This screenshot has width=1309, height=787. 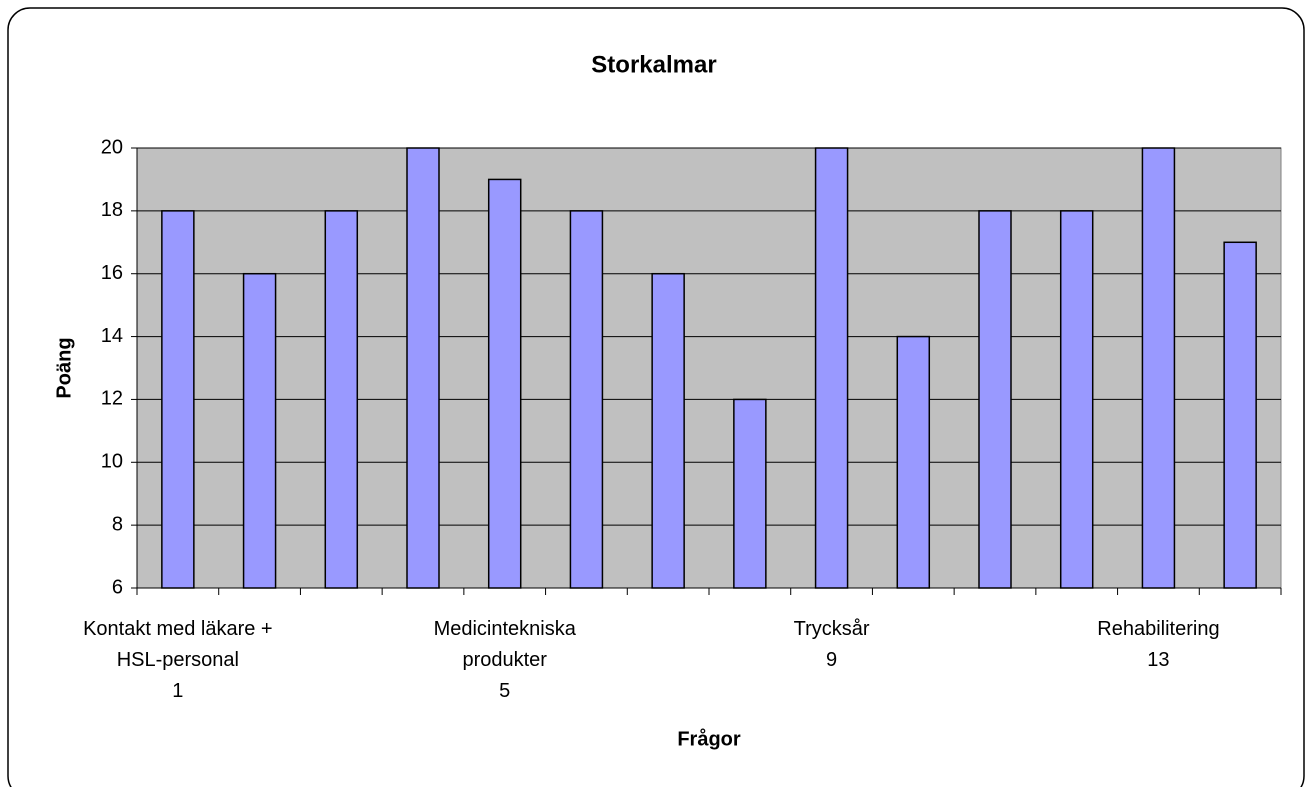 What do you see at coordinates (112, 210) in the screenshot?
I see `y-tick-label: 18` at bounding box center [112, 210].